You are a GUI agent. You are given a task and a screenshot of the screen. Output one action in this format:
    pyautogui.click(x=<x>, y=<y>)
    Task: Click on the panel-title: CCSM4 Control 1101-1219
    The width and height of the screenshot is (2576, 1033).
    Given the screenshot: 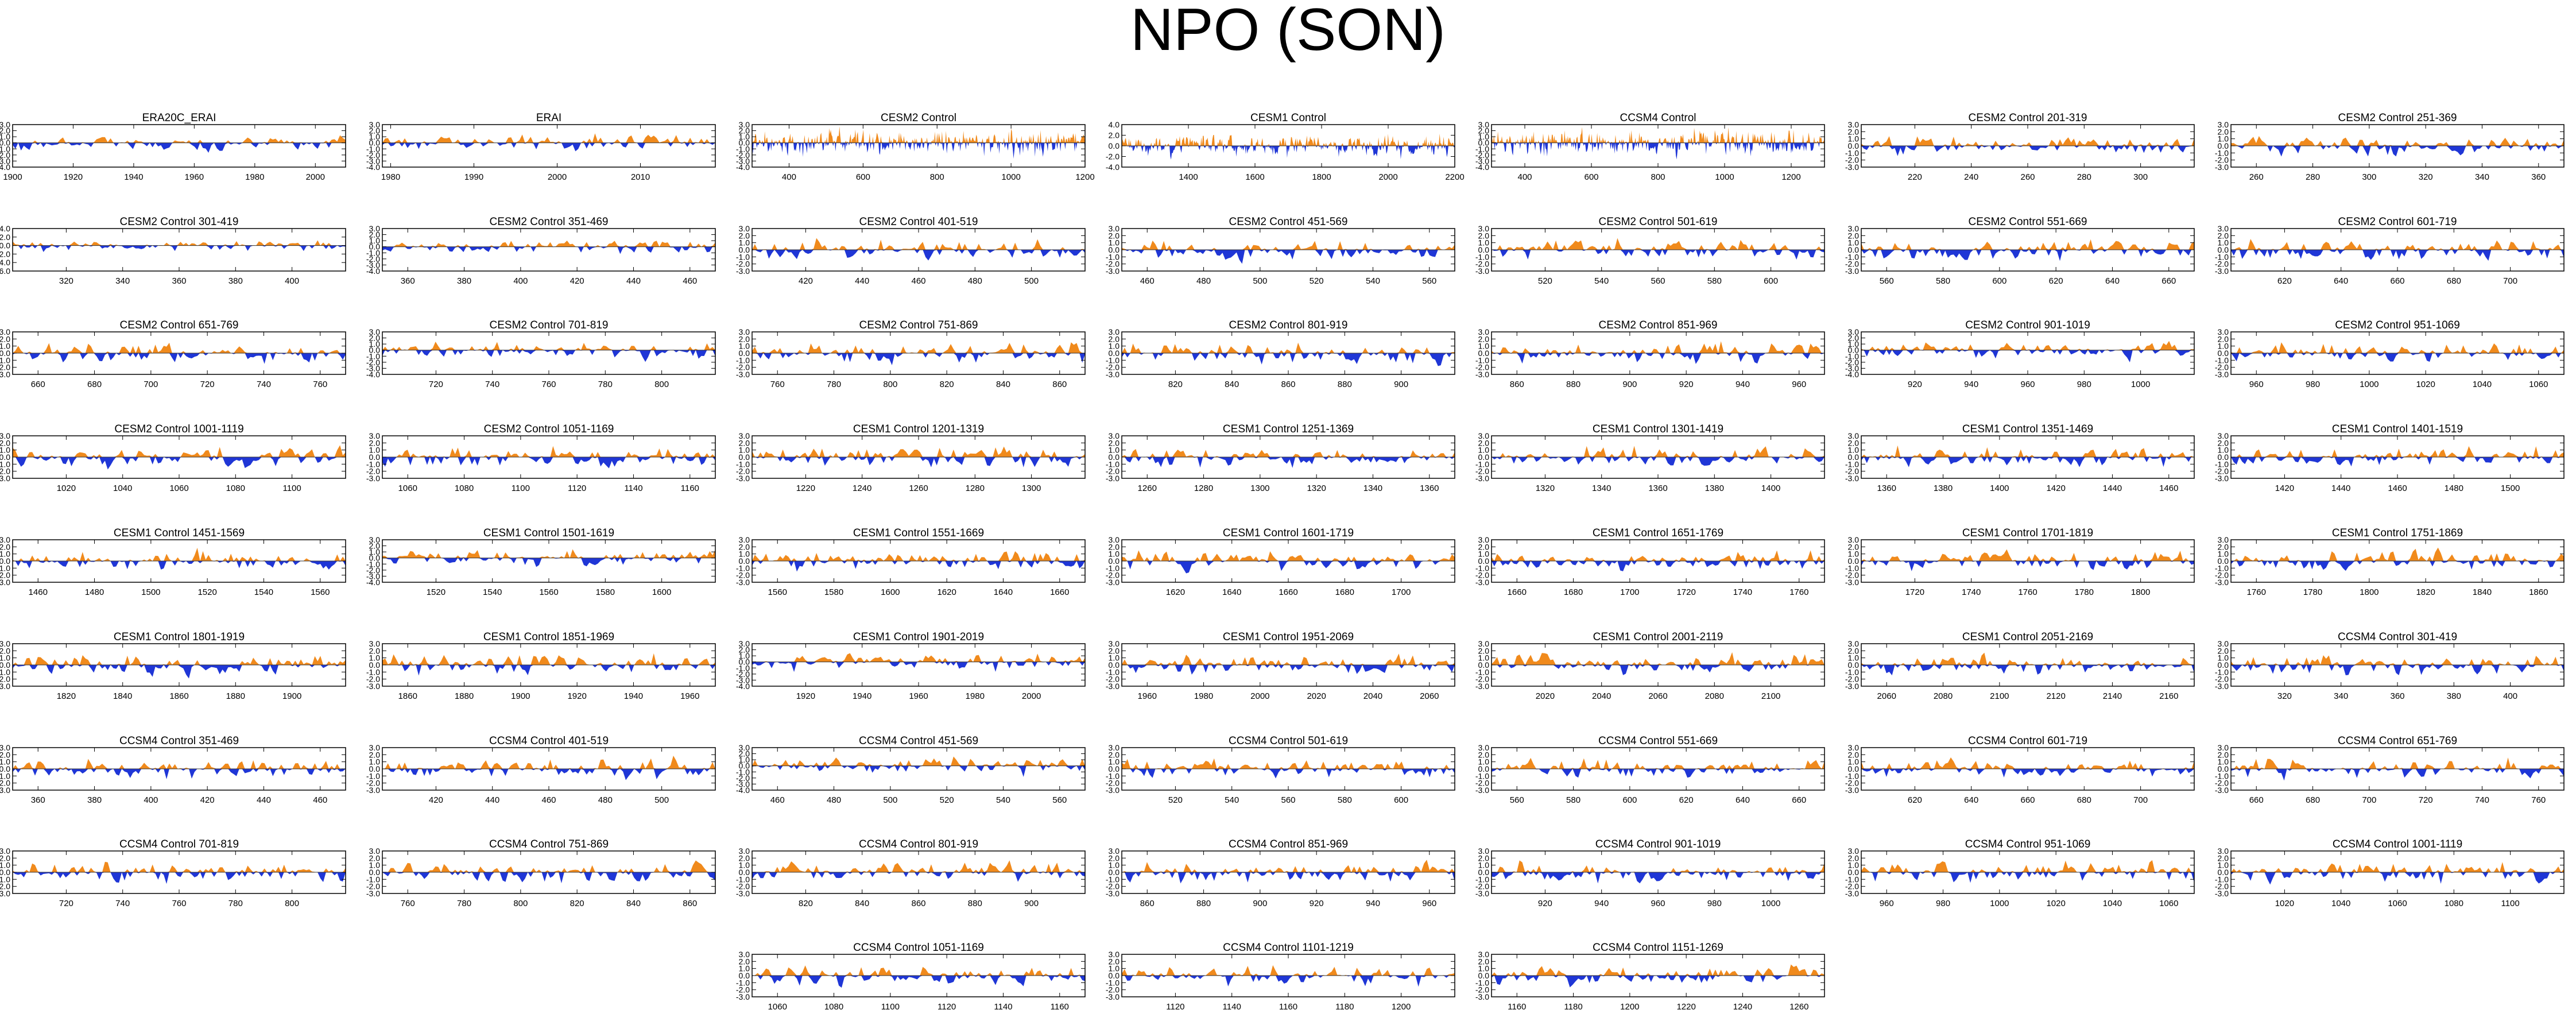 What is the action you would take?
    pyautogui.click(x=1288, y=948)
    